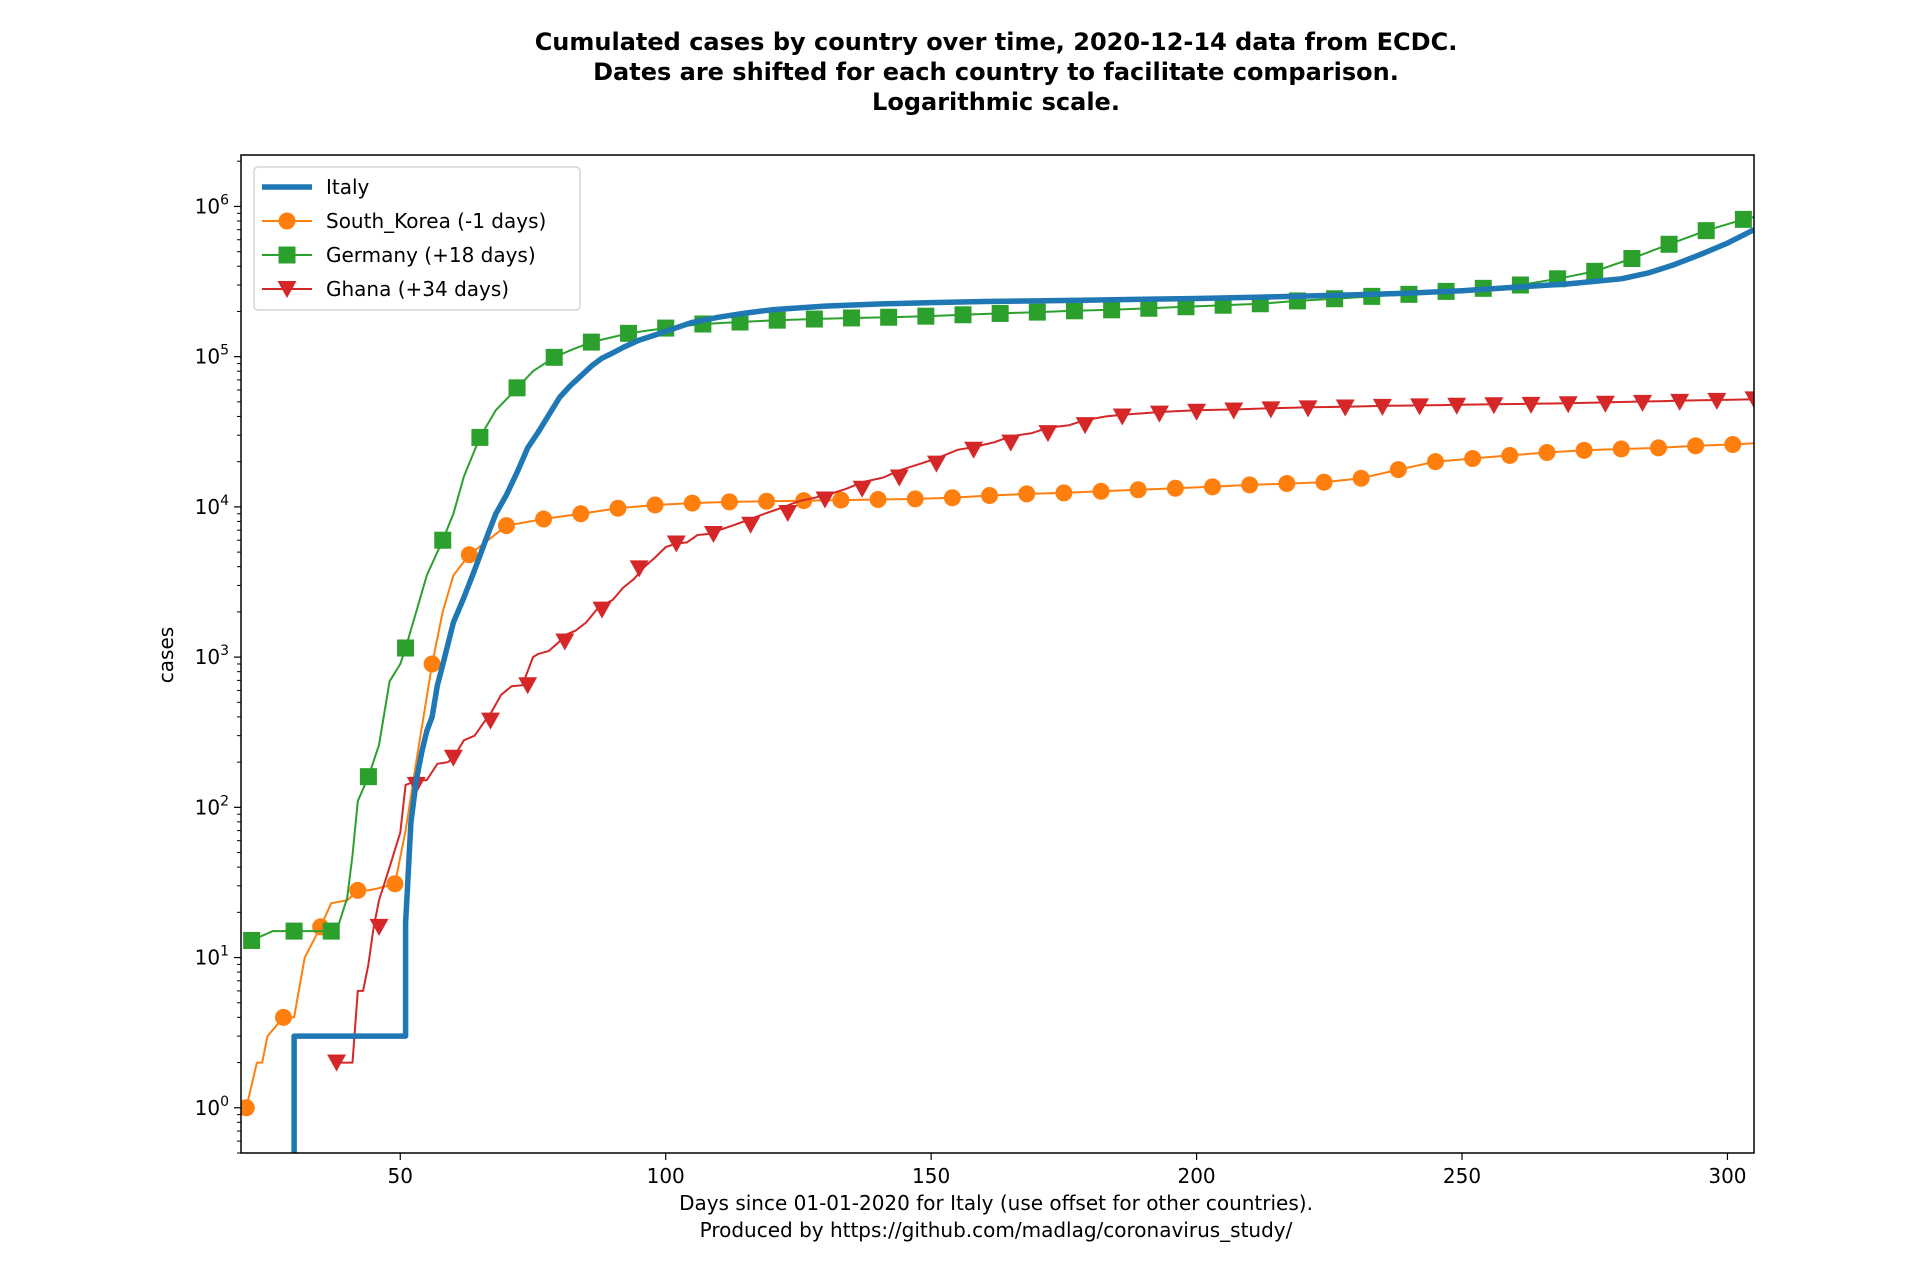 Image resolution: width=1920 pixels, height=1280 pixels. What do you see at coordinates (417, 289) in the screenshot?
I see `legend-label: Ghana (+34 days)` at bounding box center [417, 289].